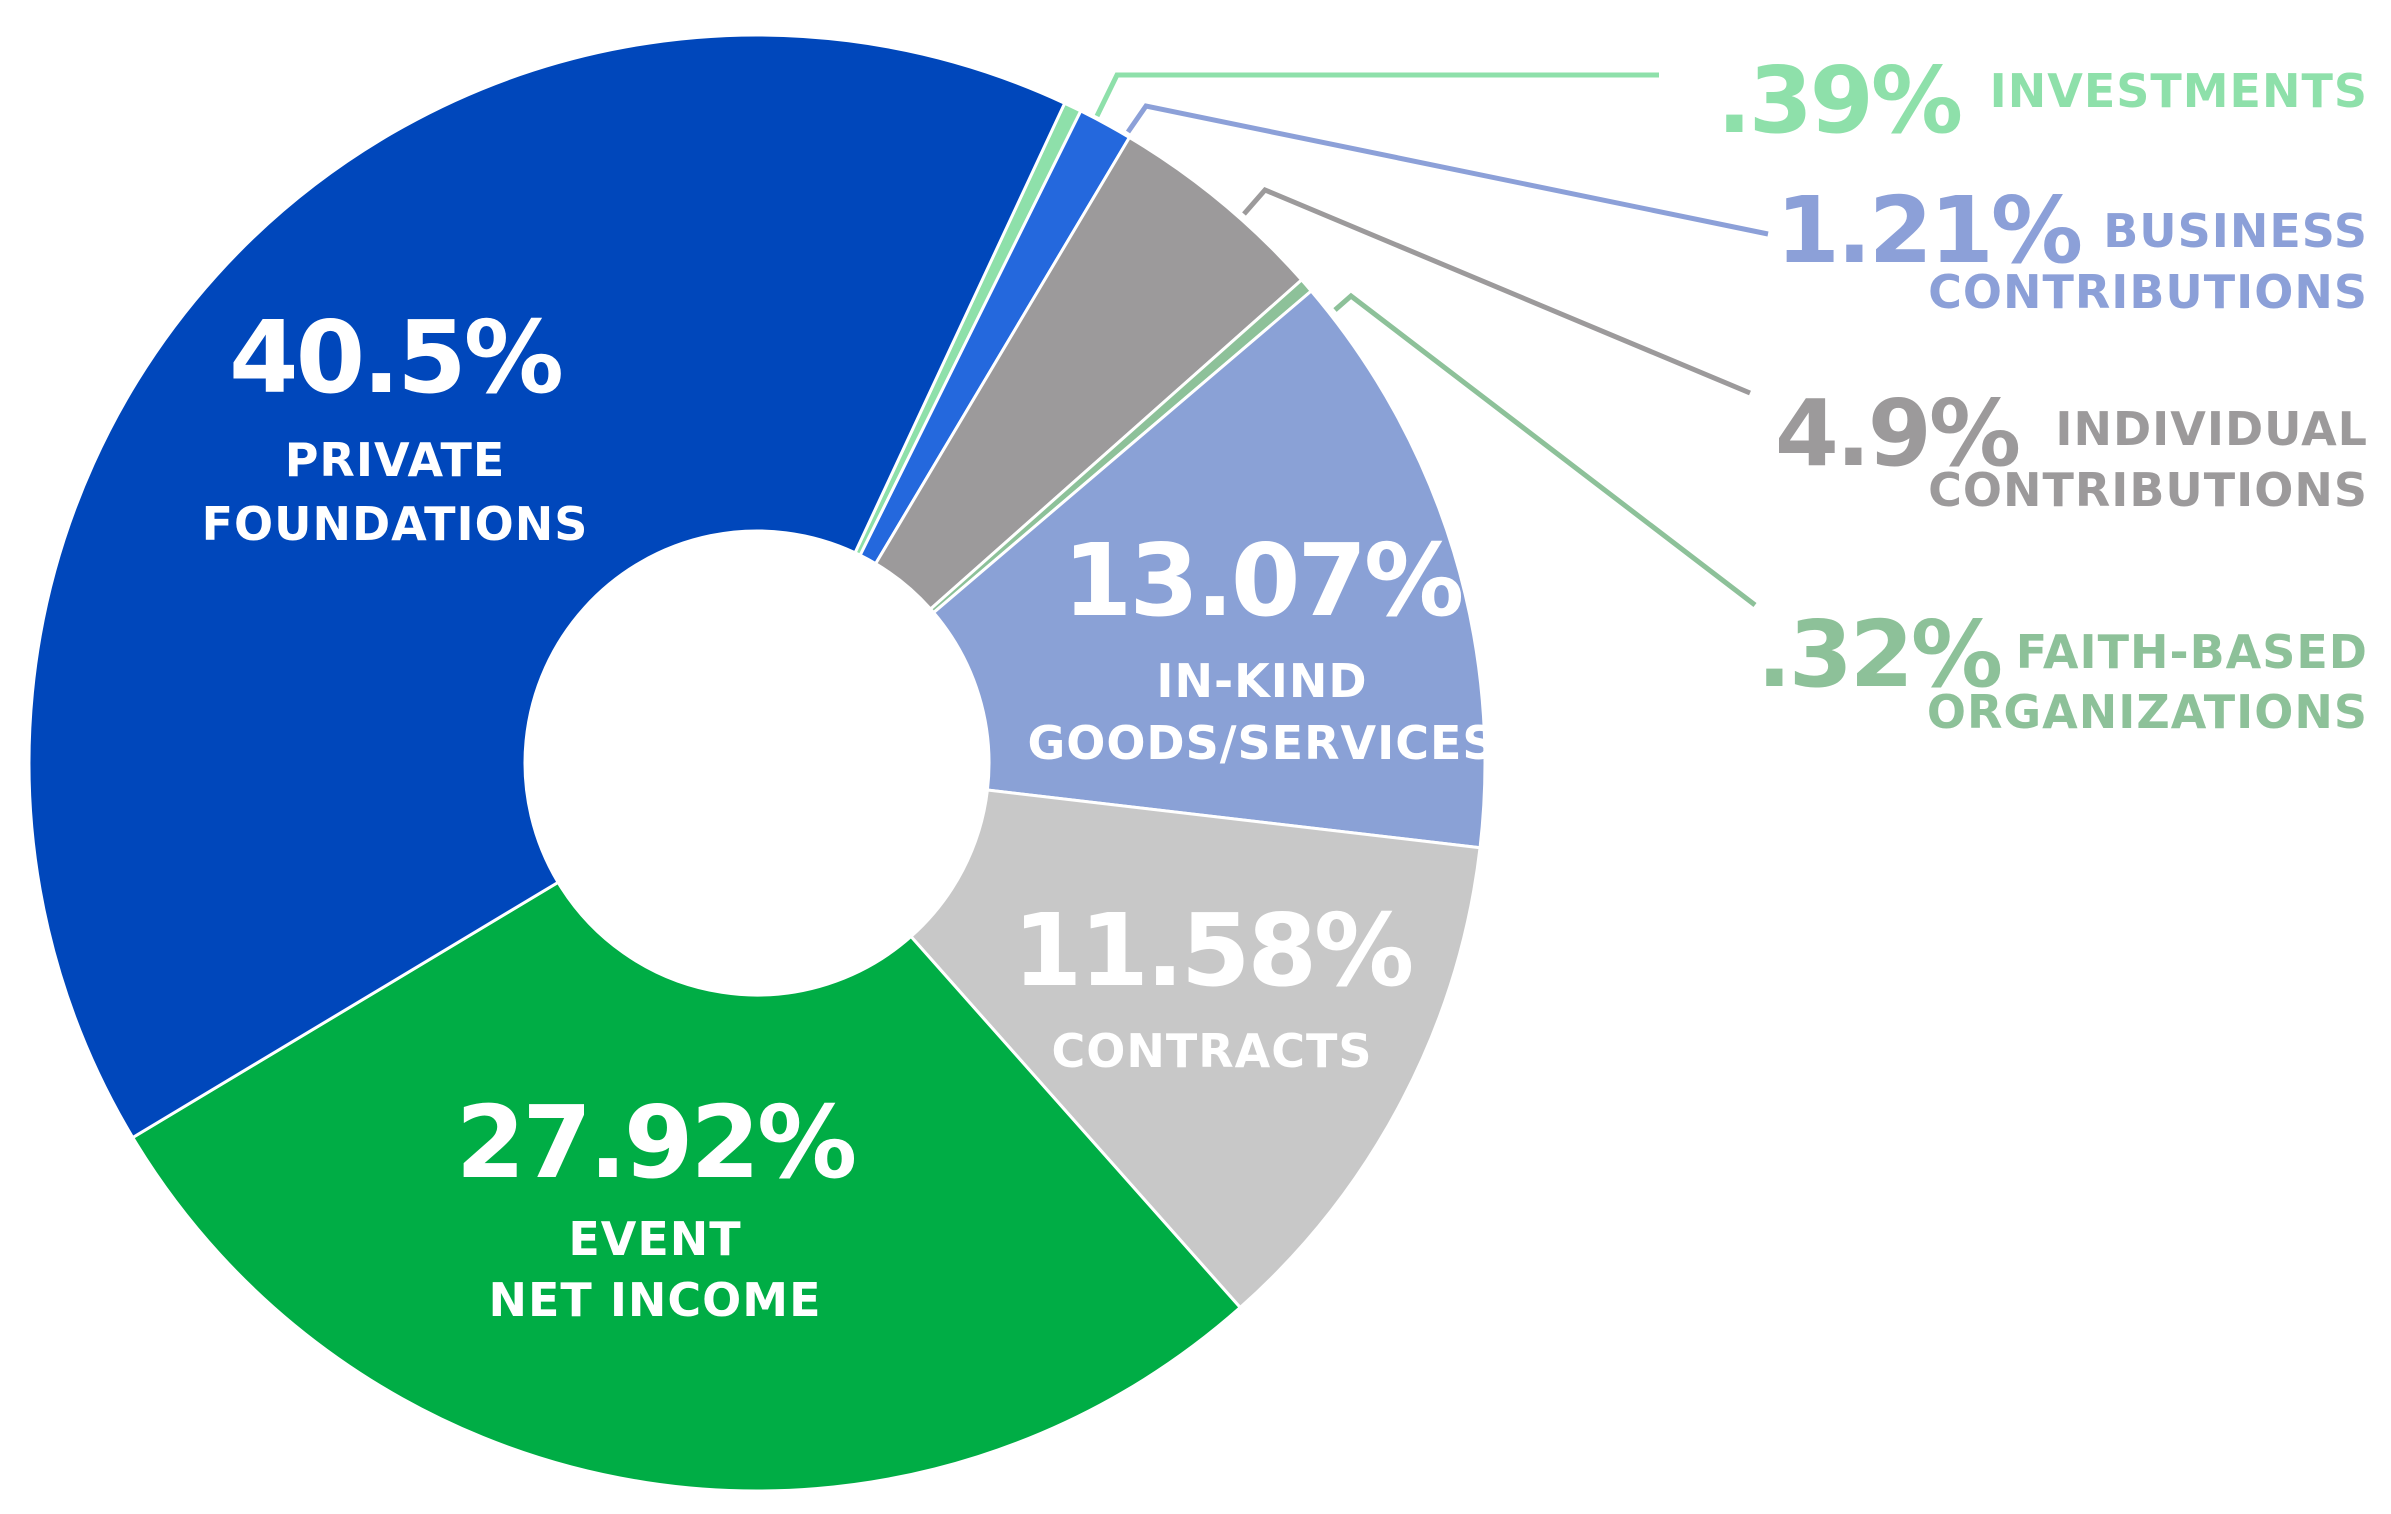 The image size is (2391, 1514). Describe the element at coordinates (1262, 580) in the screenshot. I see `pct-label-inkind: 13.07%` at that location.